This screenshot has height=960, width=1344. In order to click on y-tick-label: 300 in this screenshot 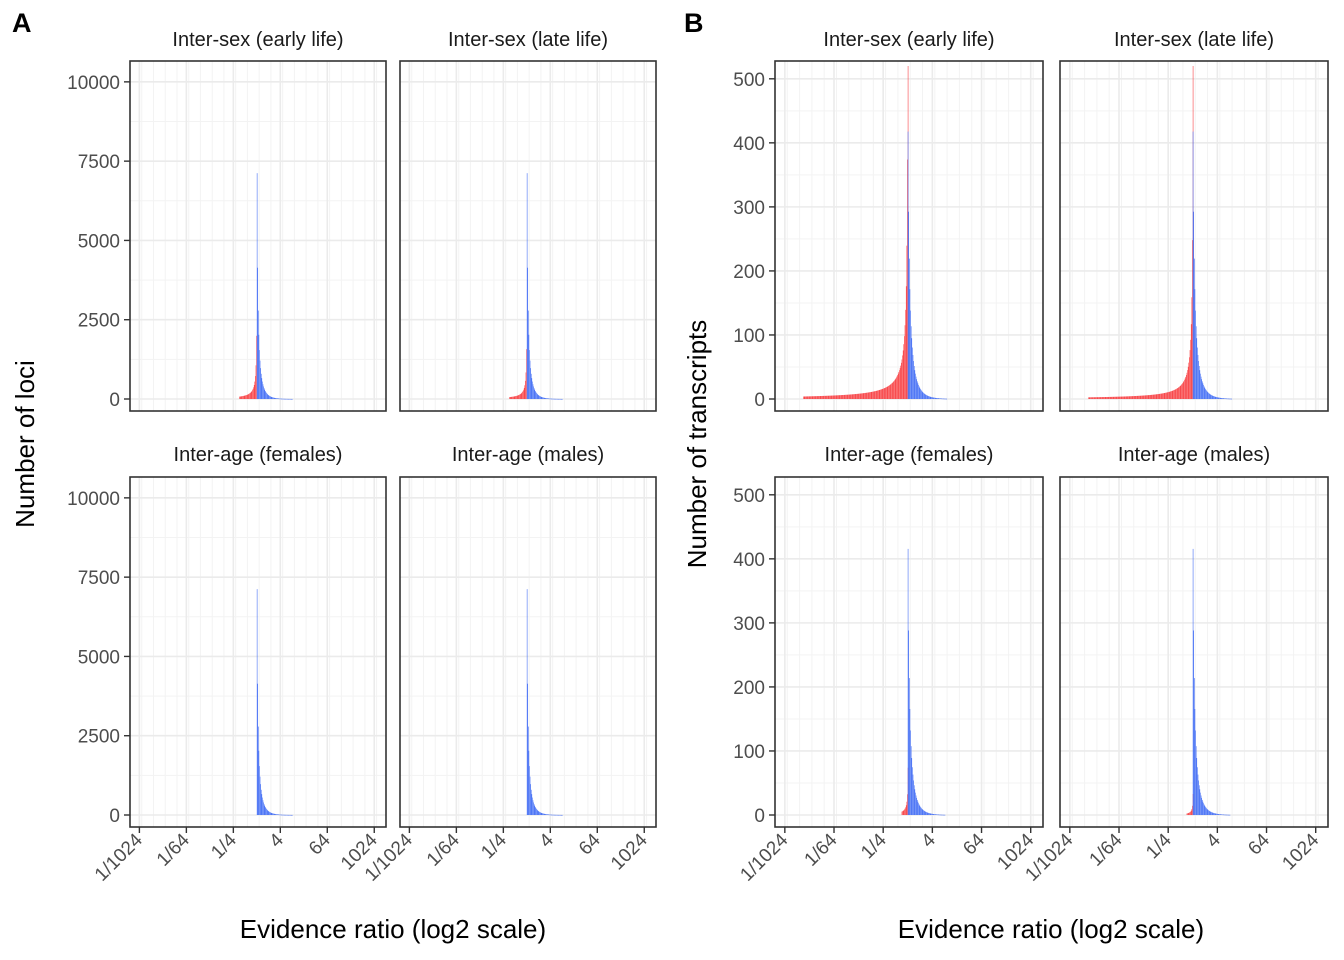, I will do `click(749, 624)`.